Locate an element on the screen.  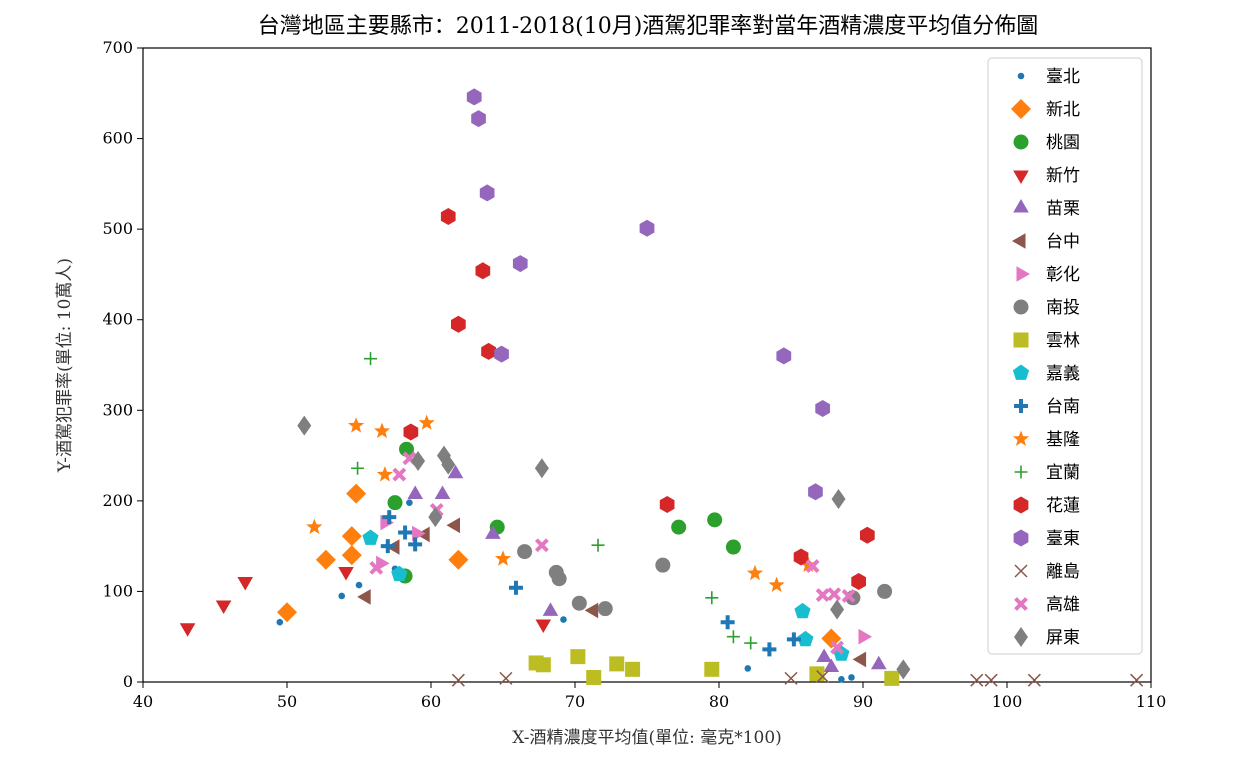
x-tick-label: 110 is located at coordinates (1151, 701).